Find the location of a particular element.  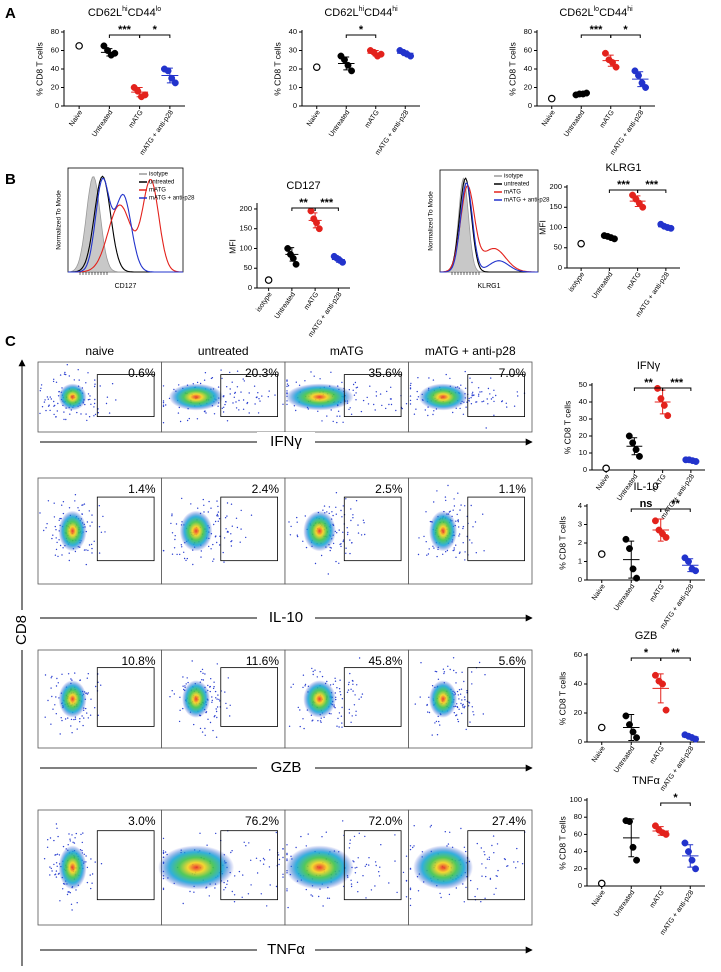

title-part: lo is located at coordinates (159, 9).